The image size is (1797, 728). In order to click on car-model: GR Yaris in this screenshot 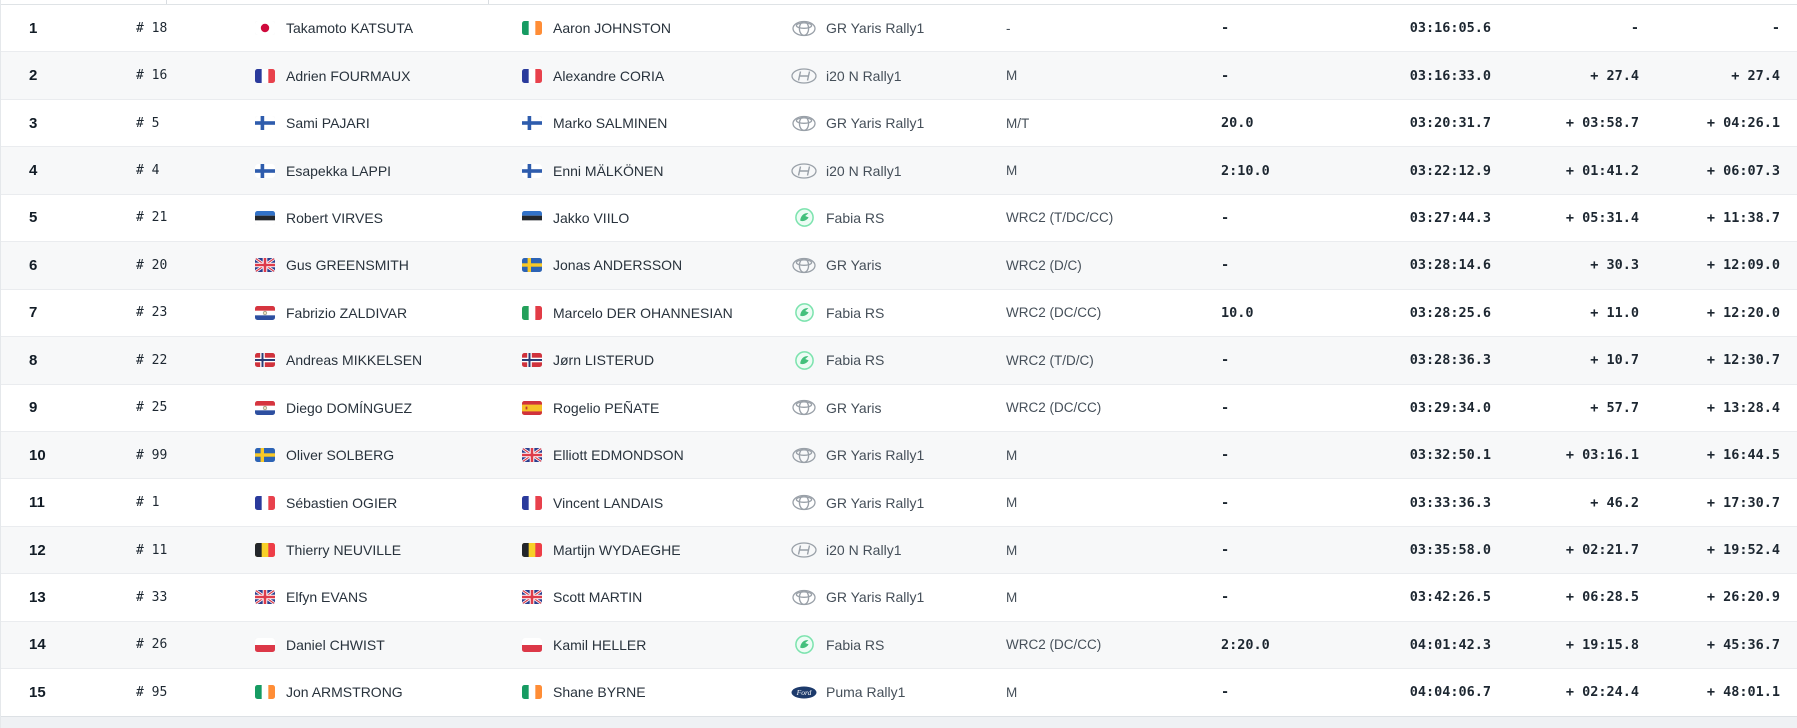, I will do `click(854, 265)`.